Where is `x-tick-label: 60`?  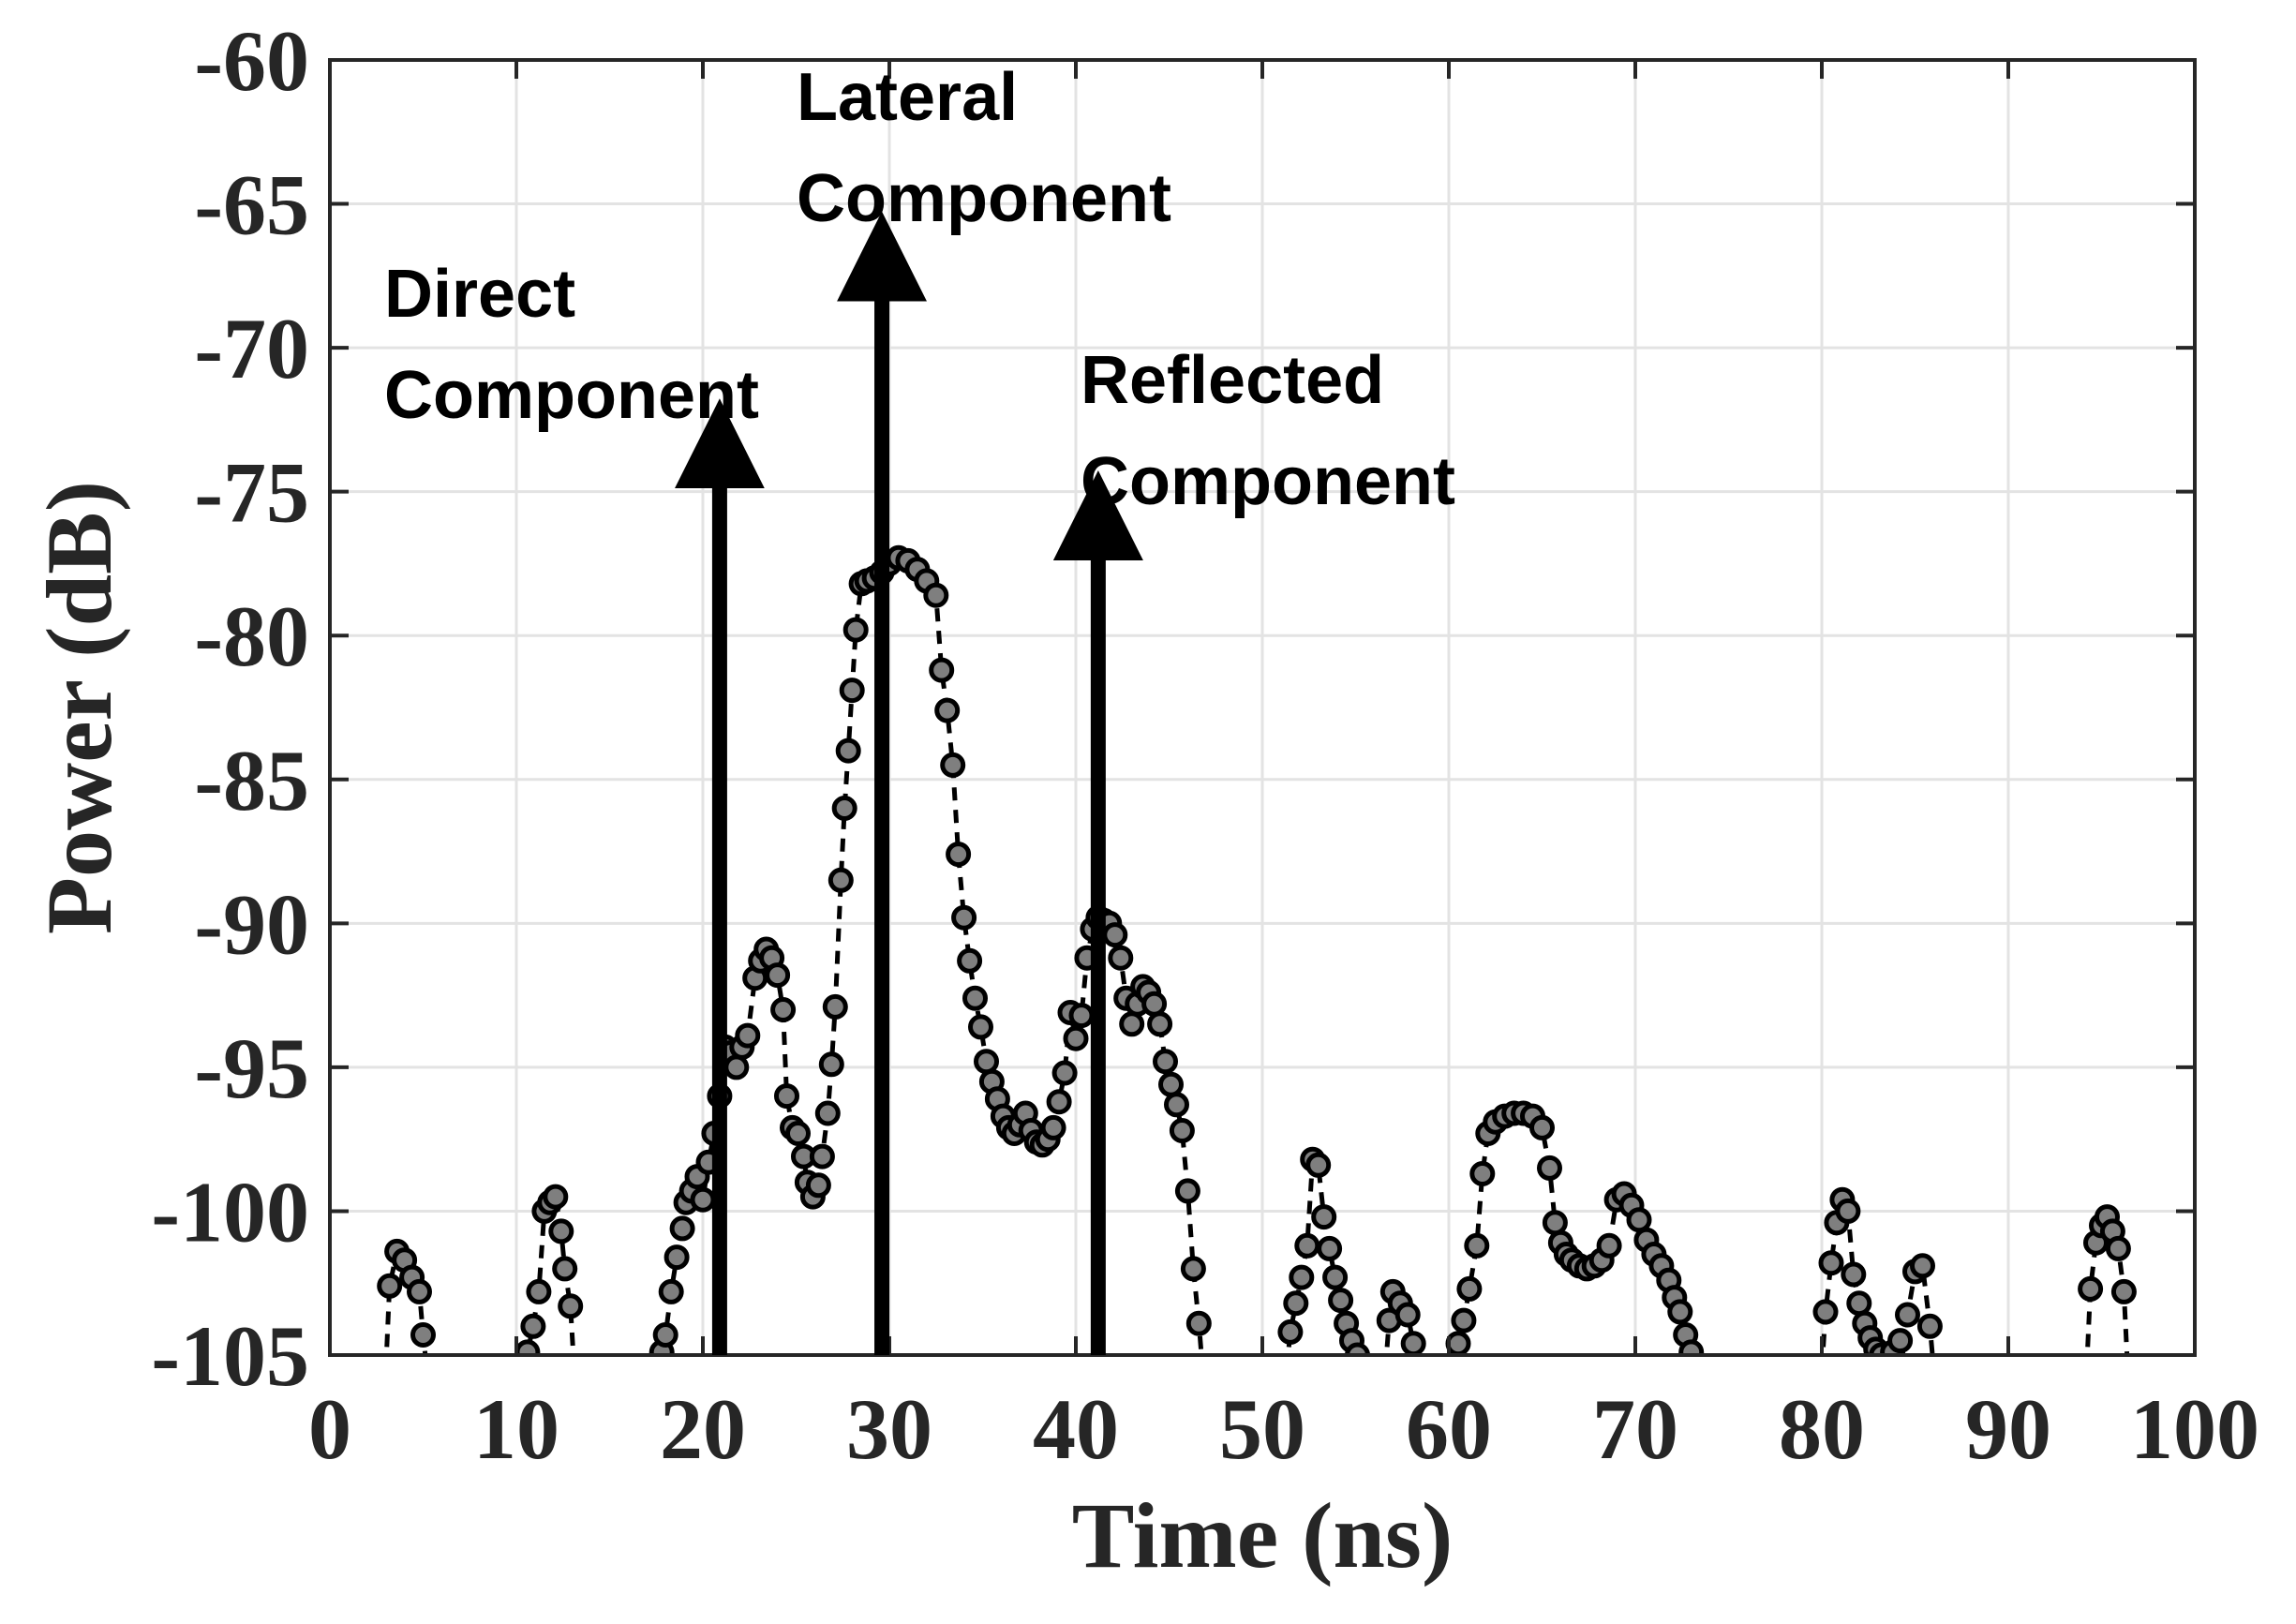 x-tick-label: 60 is located at coordinates (1449, 1429).